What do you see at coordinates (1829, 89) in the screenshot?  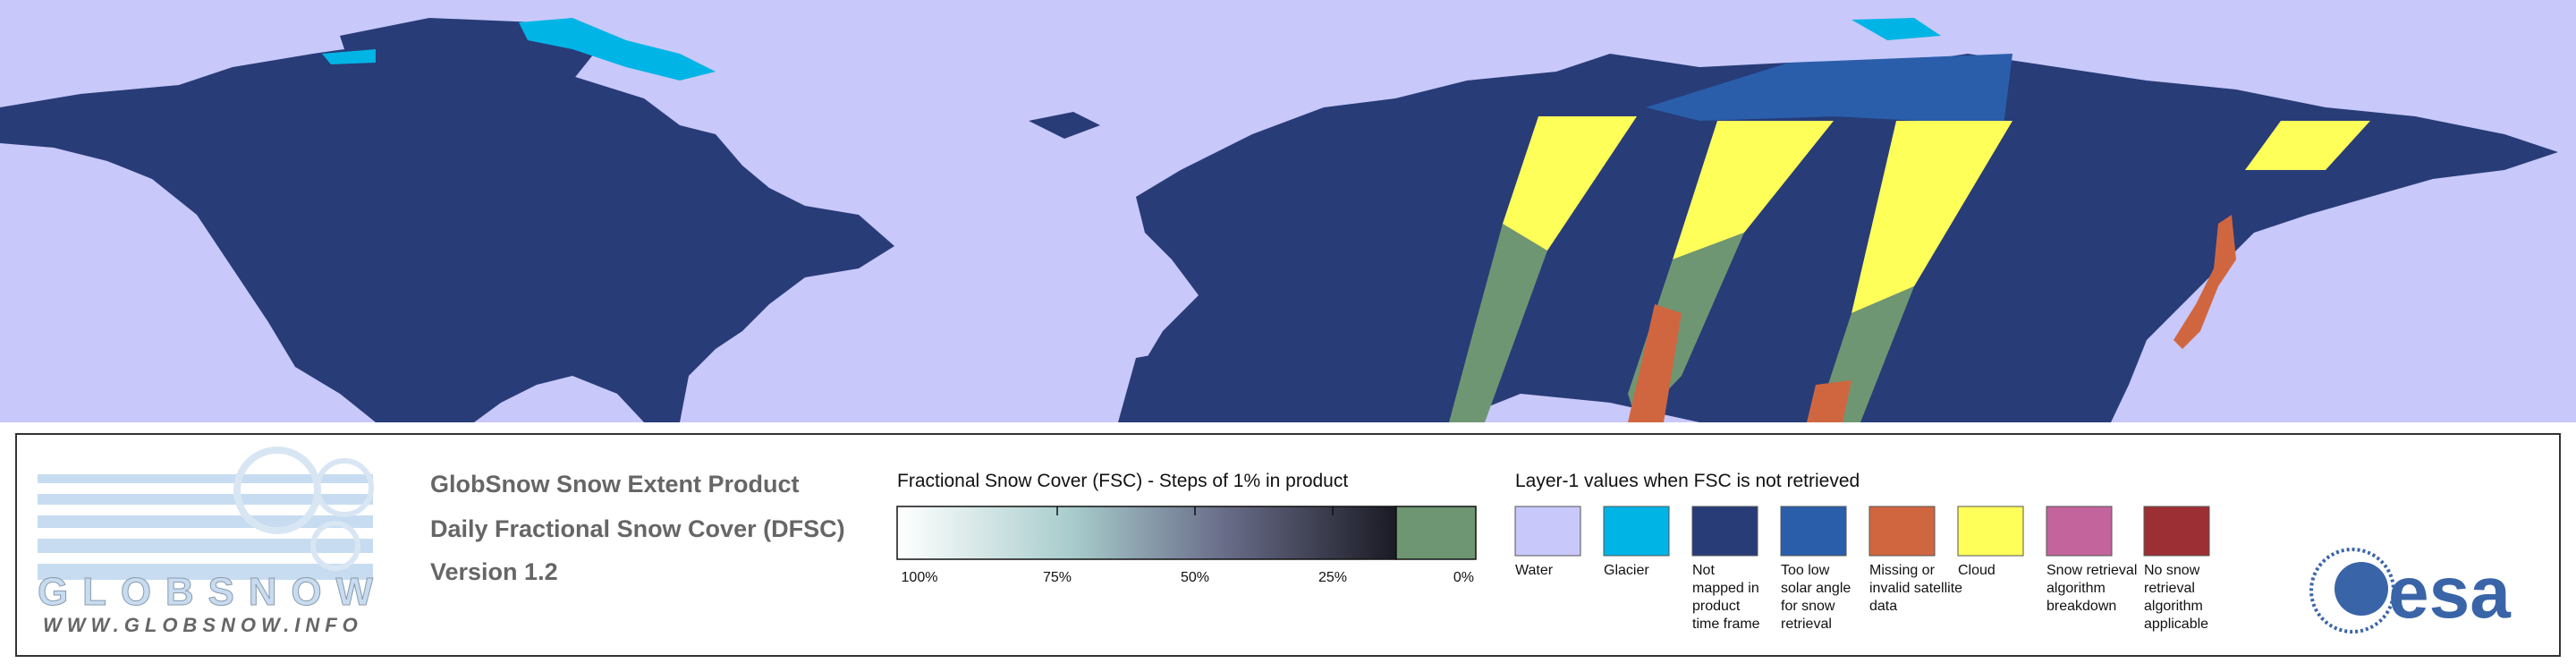 I see `blue-north` at bounding box center [1829, 89].